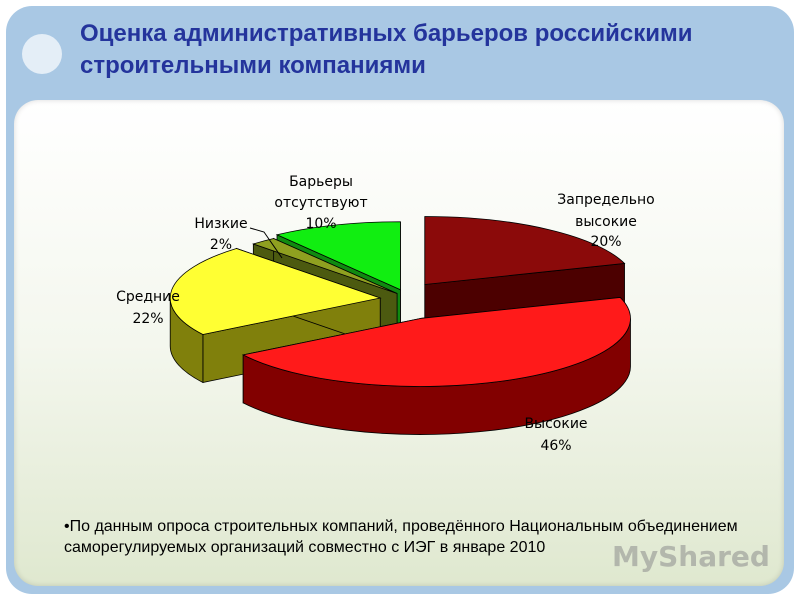  I want to click on slice-label-1: Запредельно высокие 20%, so click(605, 221).